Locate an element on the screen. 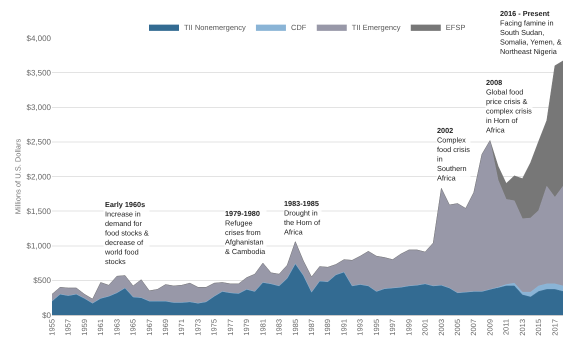 The width and height of the screenshot is (575, 343). y-tick-label: $3,000 is located at coordinates (39, 107).